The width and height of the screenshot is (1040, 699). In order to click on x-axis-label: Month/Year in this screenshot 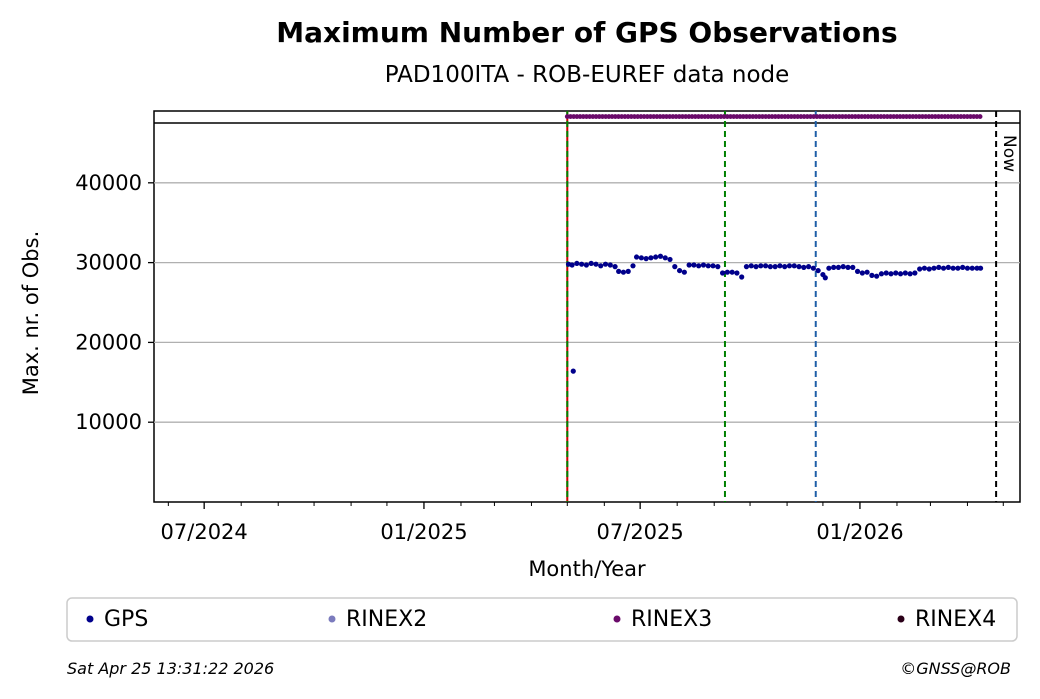, I will do `click(587, 569)`.